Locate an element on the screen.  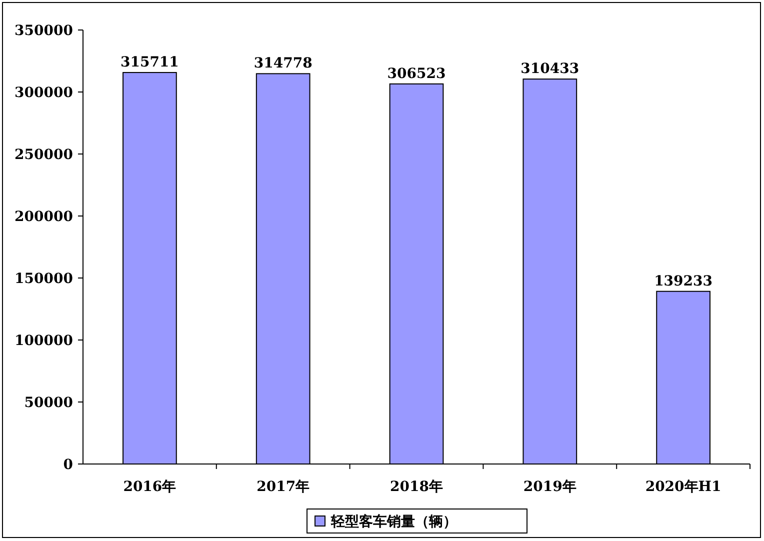
data-label: 314778 is located at coordinates (283, 64).